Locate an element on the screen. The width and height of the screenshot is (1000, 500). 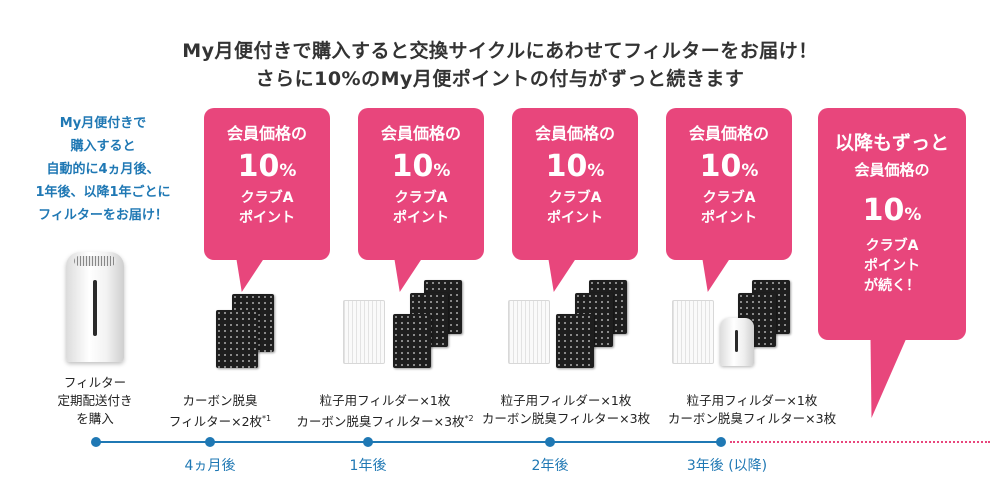
caption-line: カーボン脱臭フィルター×3枚*2 is located at coordinates (385, 420).